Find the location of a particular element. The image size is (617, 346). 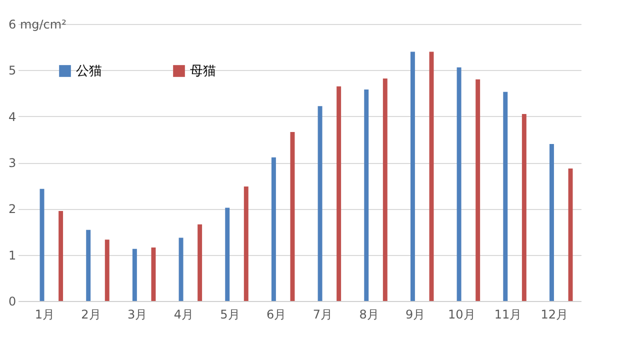

legend-label: 公猫 is located at coordinates (89, 71).